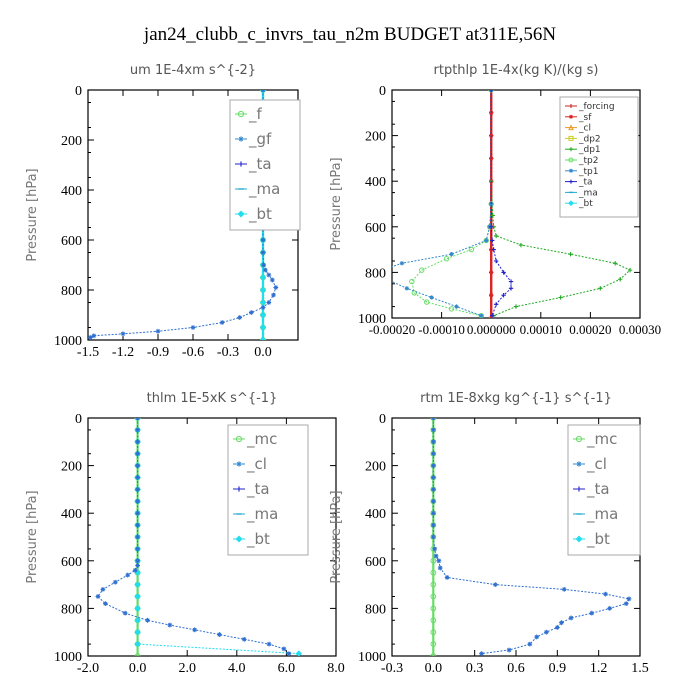 The image size is (700, 700). I want to click on x-tick-label: -1.2, so click(123, 352).